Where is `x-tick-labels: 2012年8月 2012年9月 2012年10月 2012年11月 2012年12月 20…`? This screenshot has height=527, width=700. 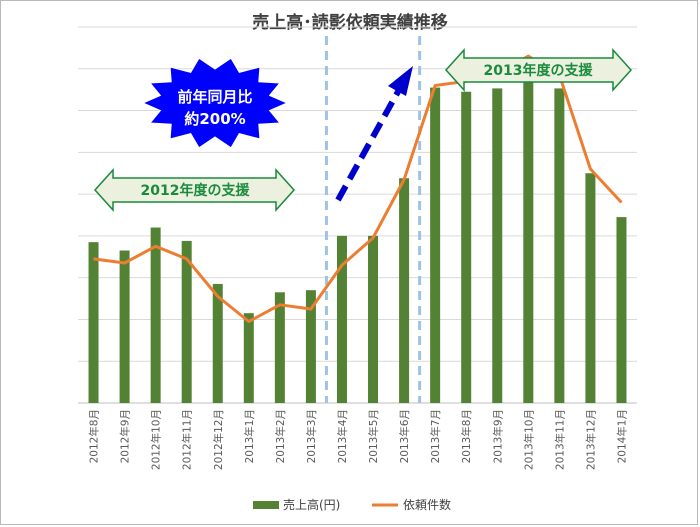
x-tick-labels: 2012年8月 2012年9月 2012年10月 2012年11月 2012年12月 20… is located at coordinates (358, 439).